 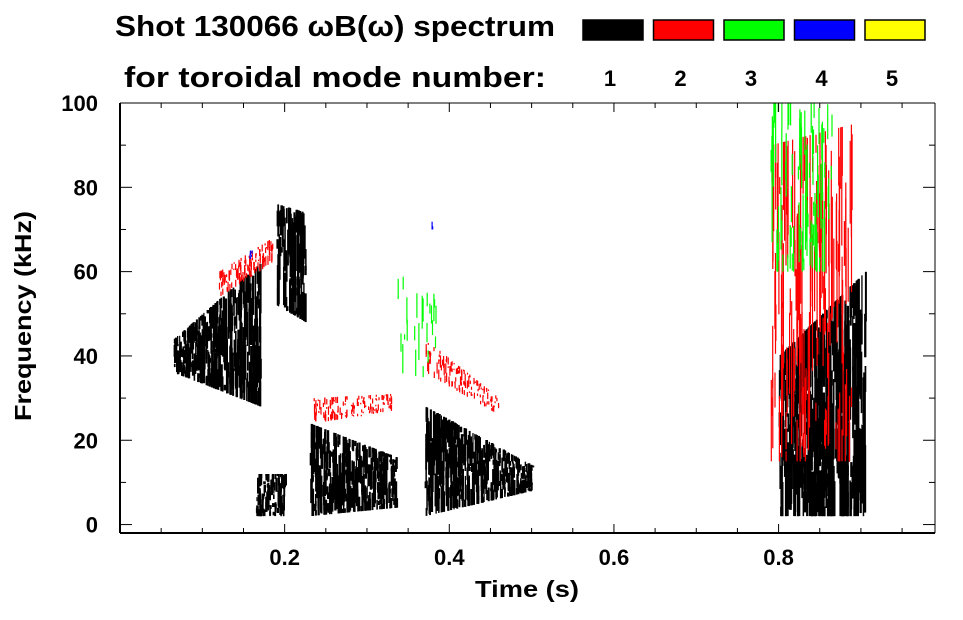 I want to click on x-tick-label: 0.8, so click(x=778, y=557).